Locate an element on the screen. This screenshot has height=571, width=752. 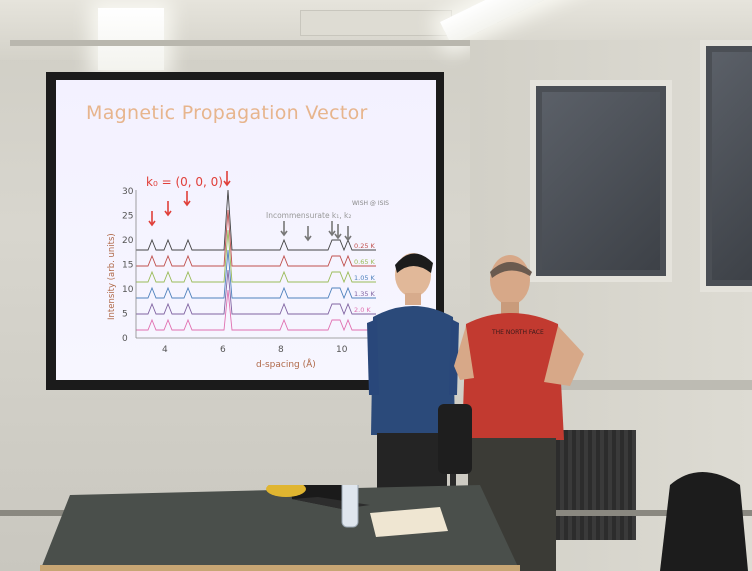
y-tick-label: 20 is located at coordinates (128, 241).